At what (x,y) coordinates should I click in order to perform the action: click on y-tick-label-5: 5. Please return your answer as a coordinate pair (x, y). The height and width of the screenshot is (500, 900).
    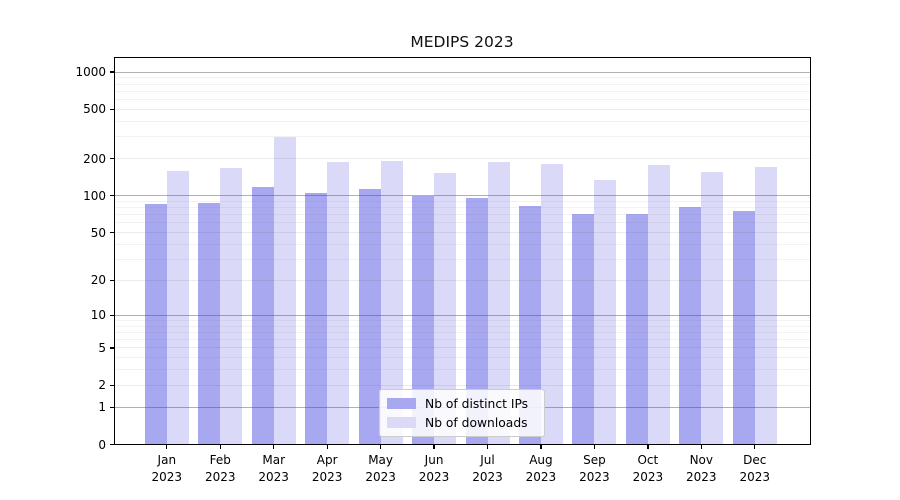
    Looking at the image, I should click on (102, 347).